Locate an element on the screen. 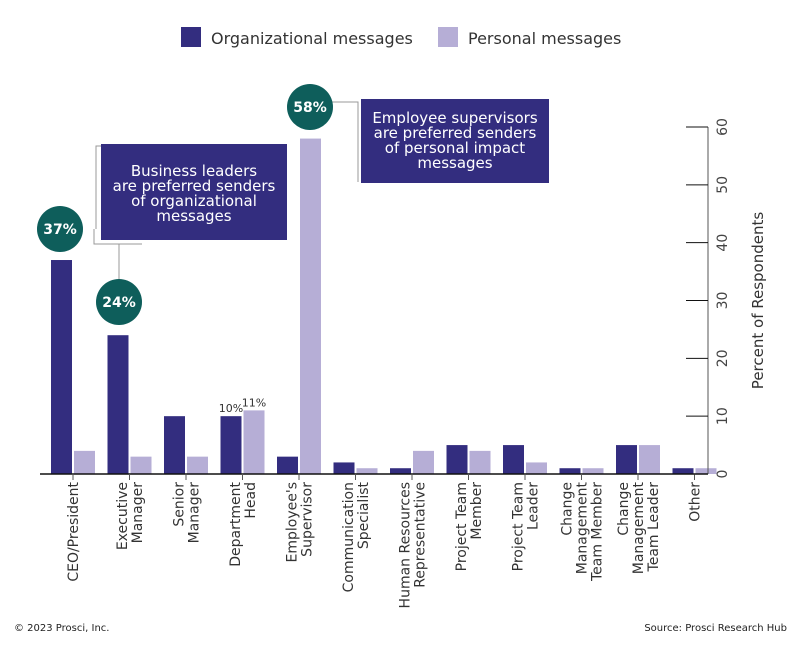 The image size is (801, 651). category-label: Team Member is located at coordinates (598, 532).